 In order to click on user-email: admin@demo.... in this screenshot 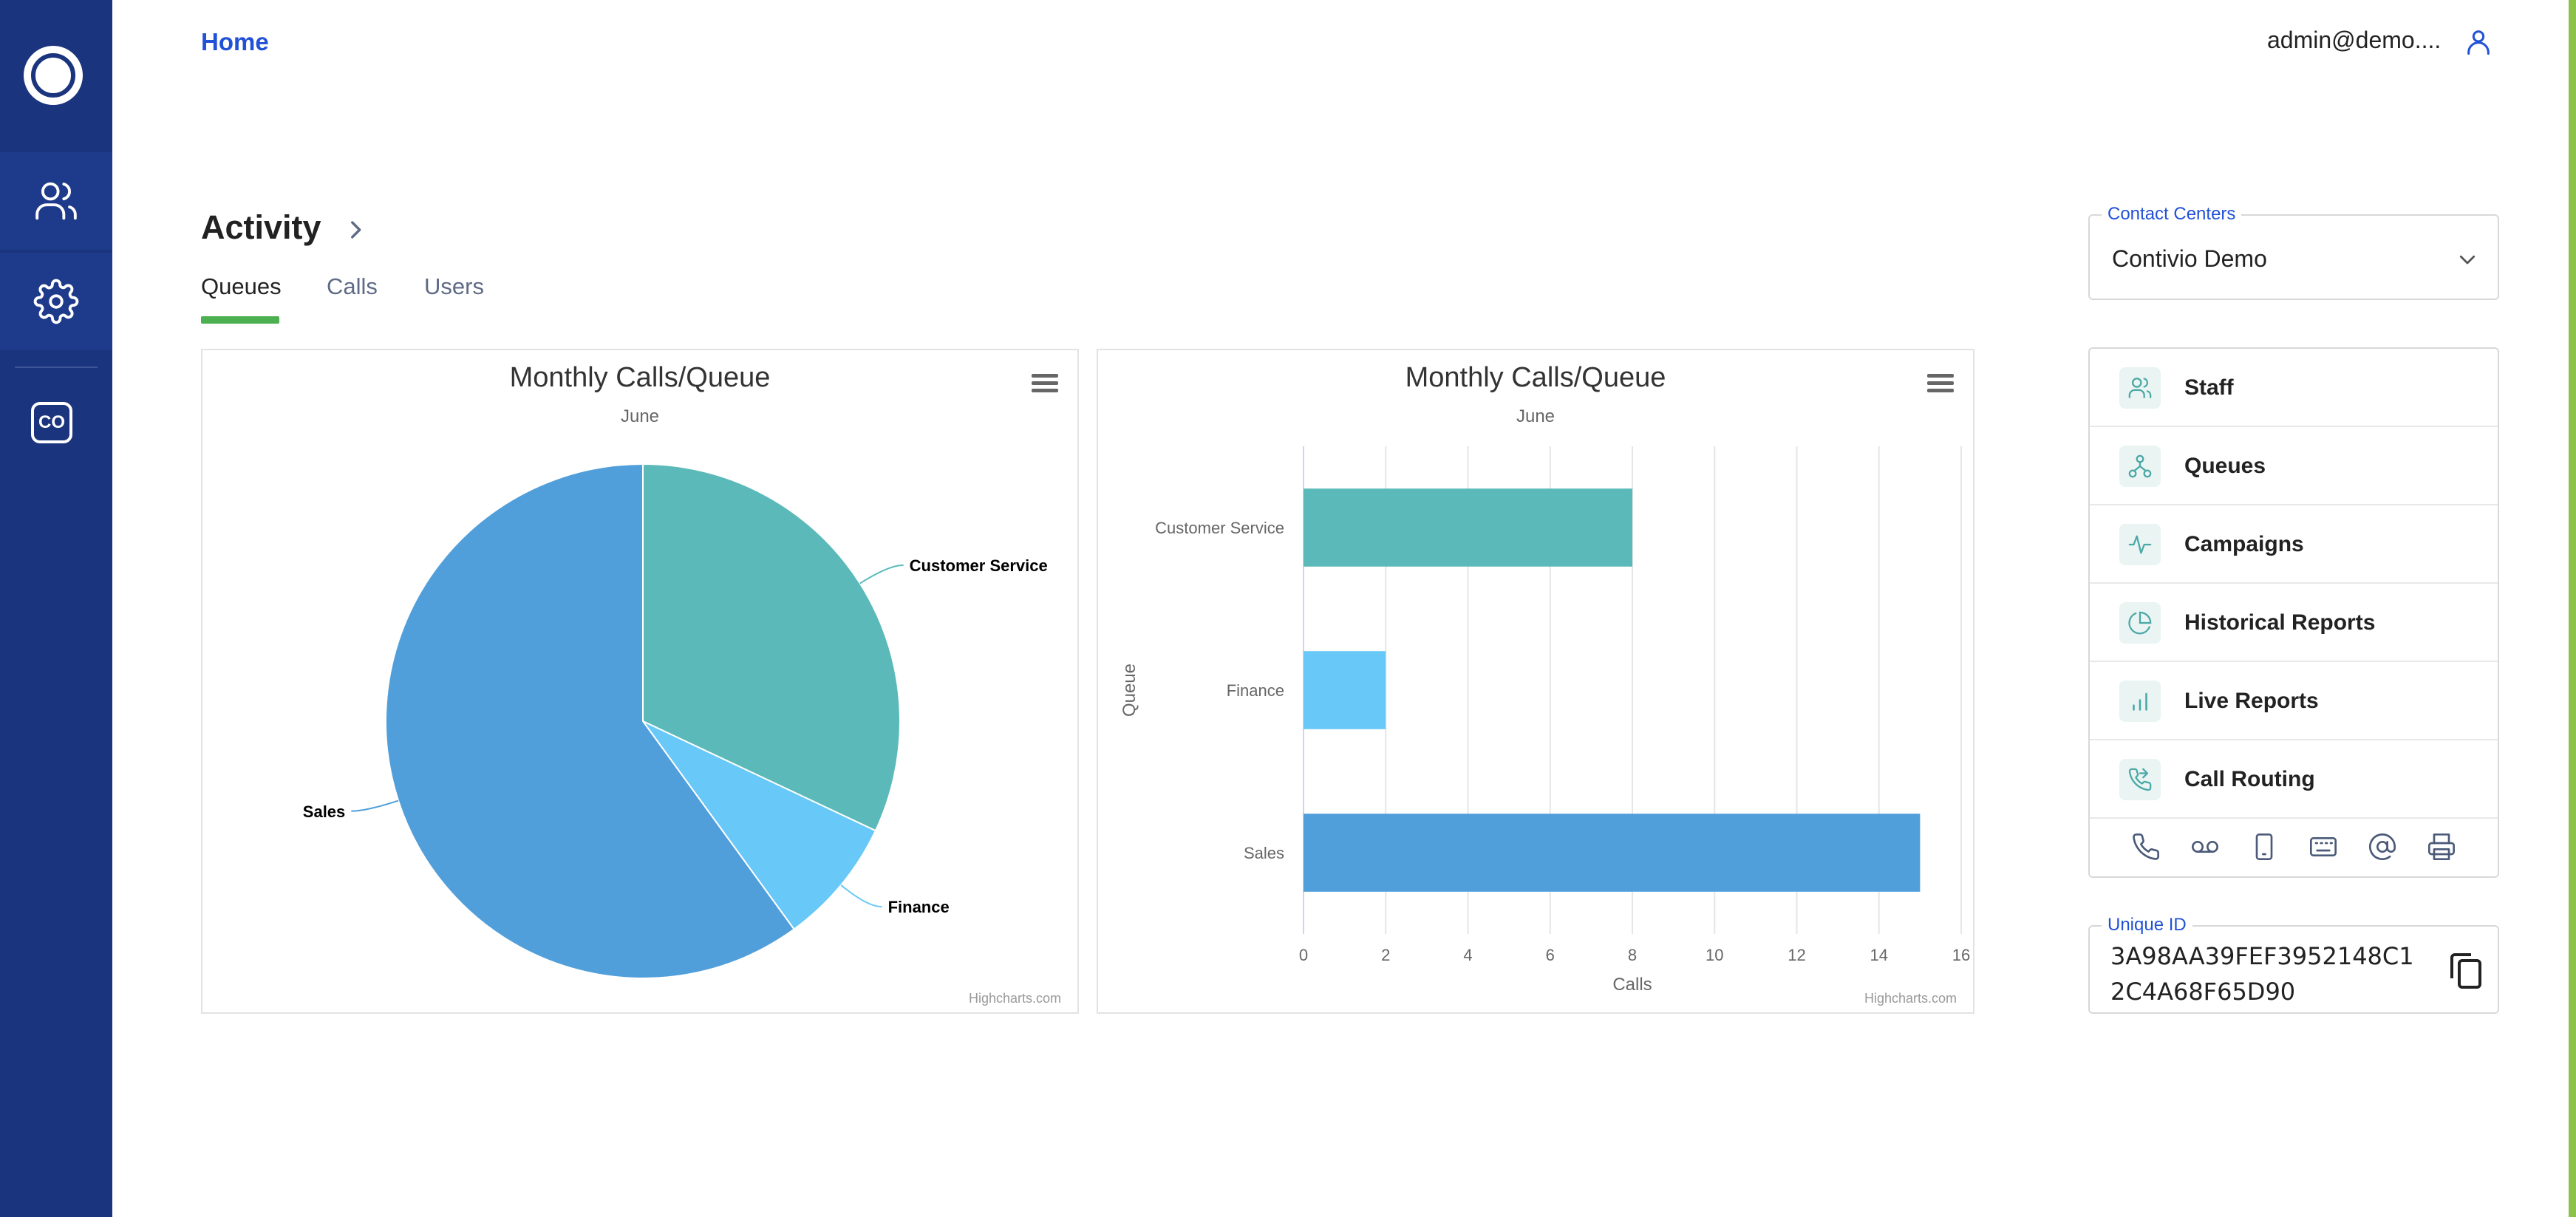, I will do `click(2354, 40)`.